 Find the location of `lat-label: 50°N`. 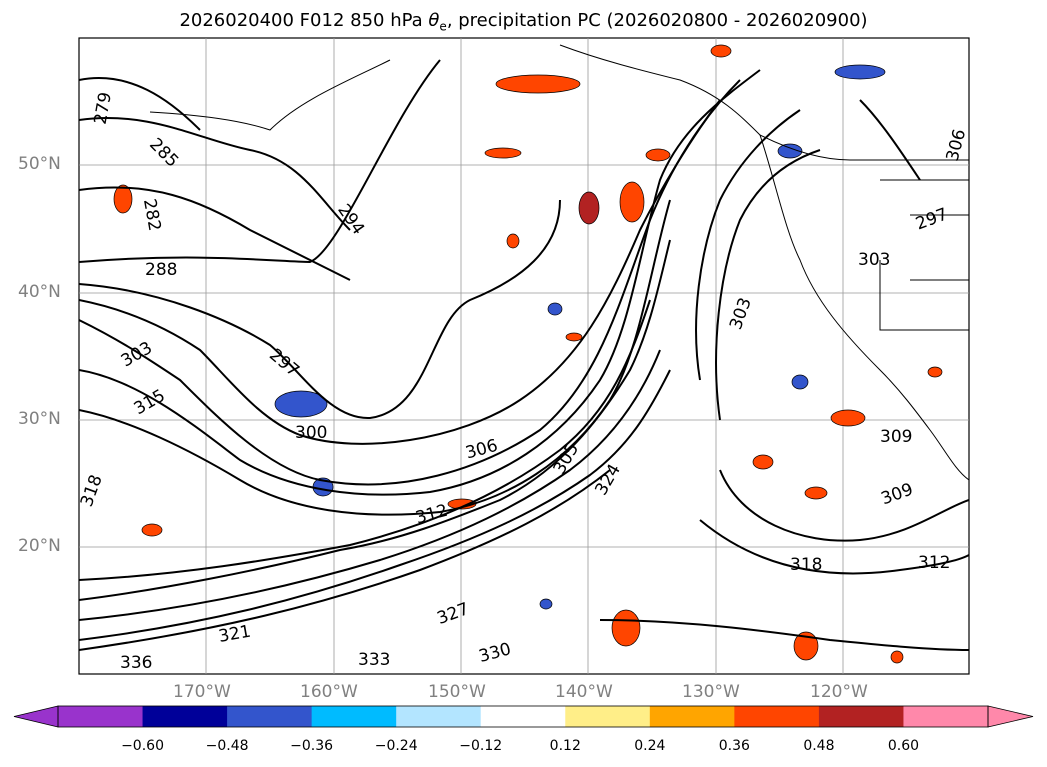

lat-label: 50°N is located at coordinates (39, 164).